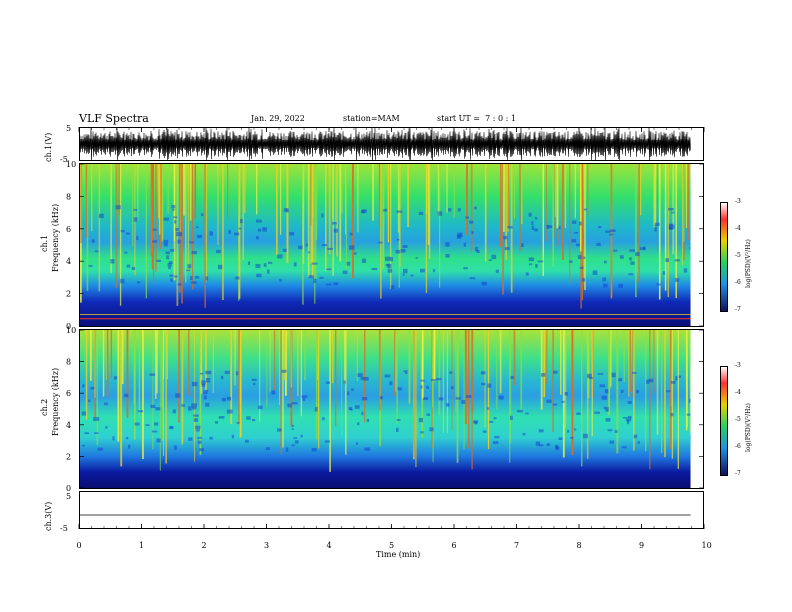  What do you see at coordinates (516, 545) in the screenshot?
I see `x-tick-7: 7` at bounding box center [516, 545].